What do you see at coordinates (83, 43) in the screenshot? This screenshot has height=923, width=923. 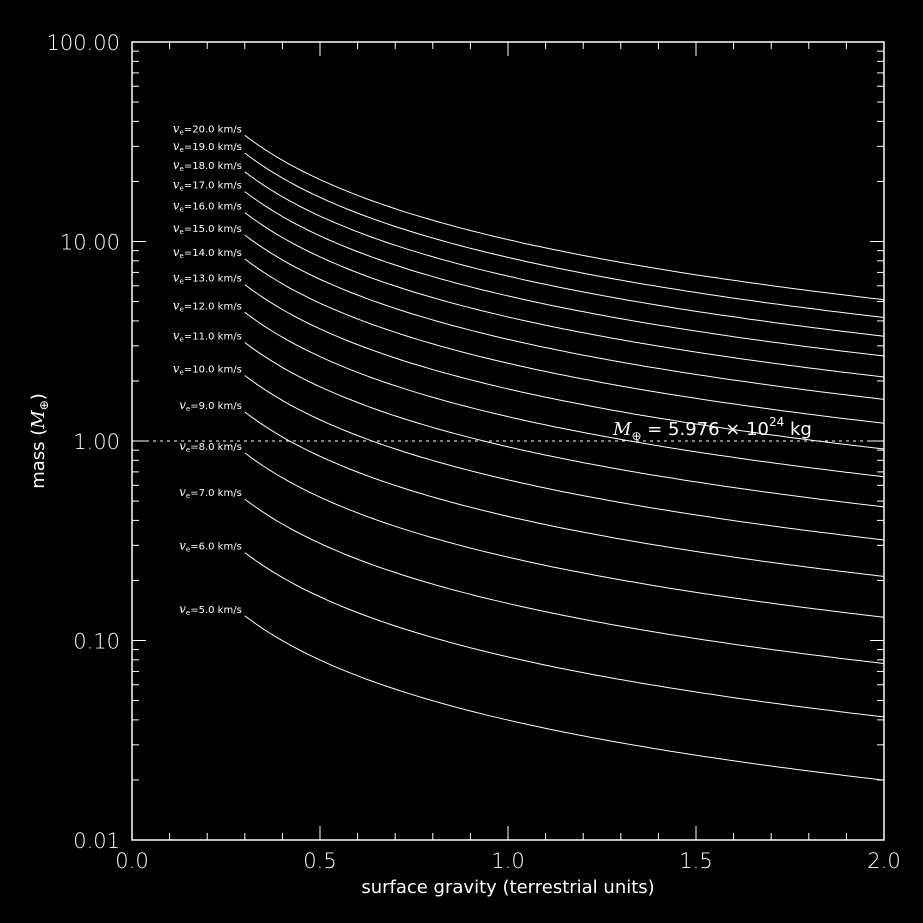 I see `y-tick-label: 100.00` at bounding box center [83, 43].